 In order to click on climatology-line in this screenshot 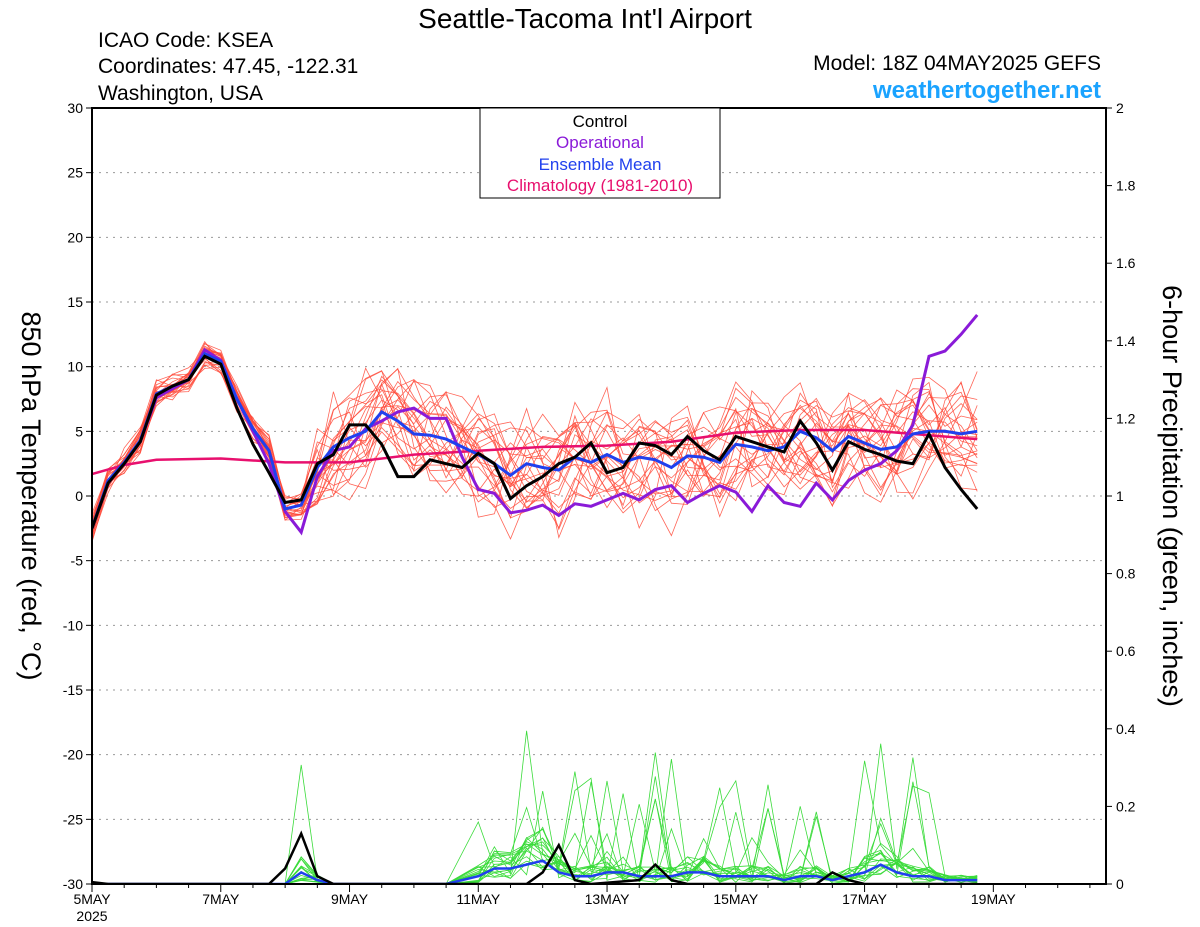, I will do `click(535, 452)`.